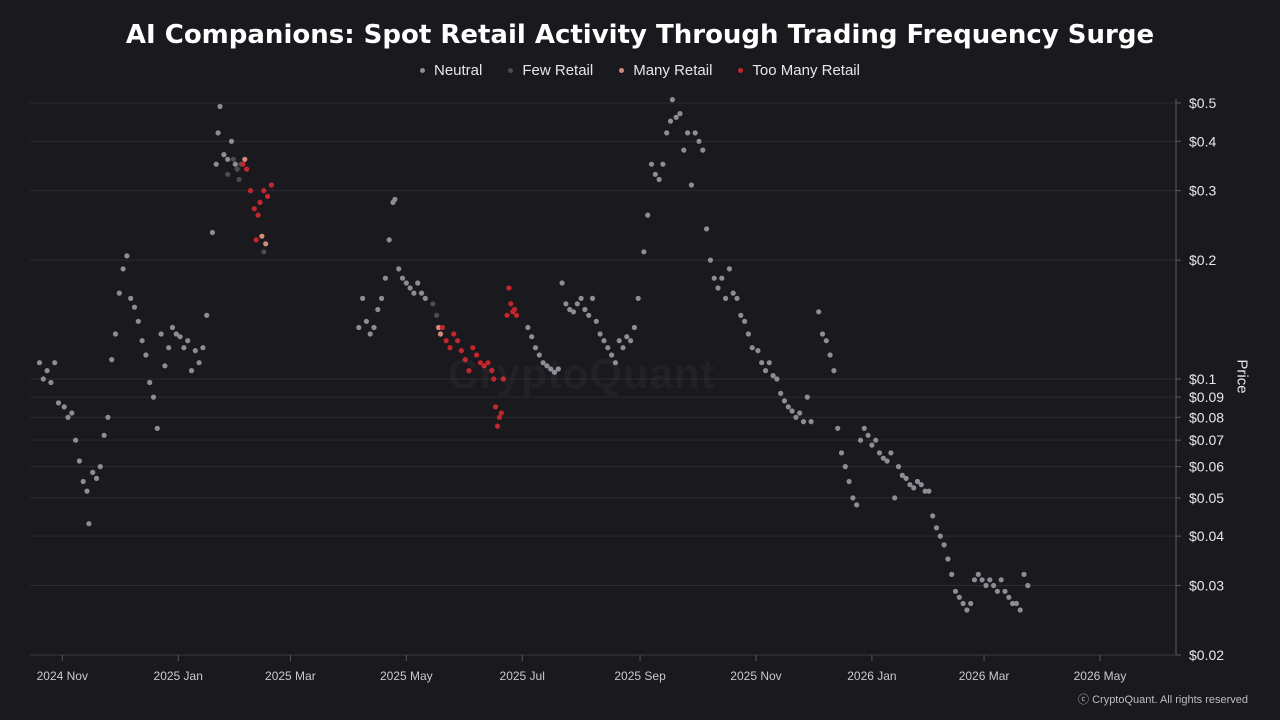 The height and width of the screenshot is (720, 1280). What do you see at coordinates (550, 70) in the screenshot?
I see `legend-item-few-retail: Few Retail` at bounding box center [550, 70].